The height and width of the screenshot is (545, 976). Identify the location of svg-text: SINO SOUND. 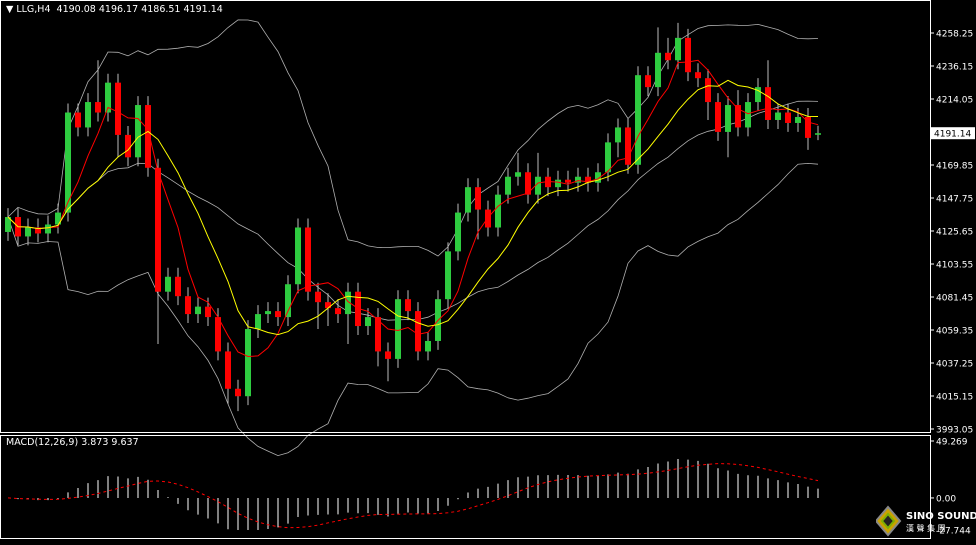
(941, 516).